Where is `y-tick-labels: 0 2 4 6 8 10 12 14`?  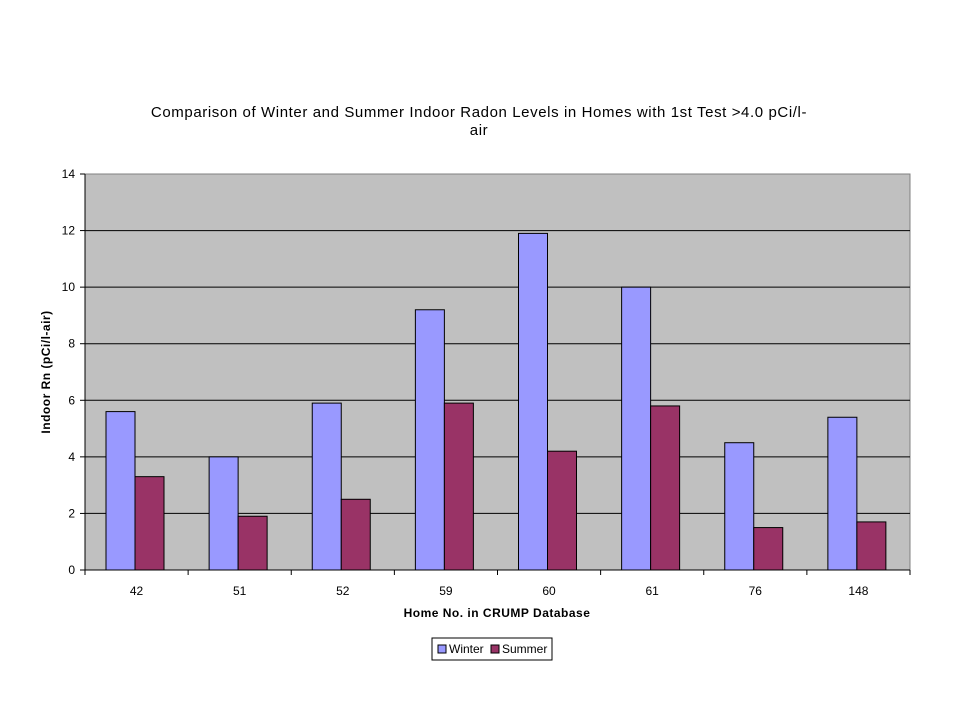 y-tick-labels: 0 2 4 6 8 10 12 14 is located at coordinates (73, 372).